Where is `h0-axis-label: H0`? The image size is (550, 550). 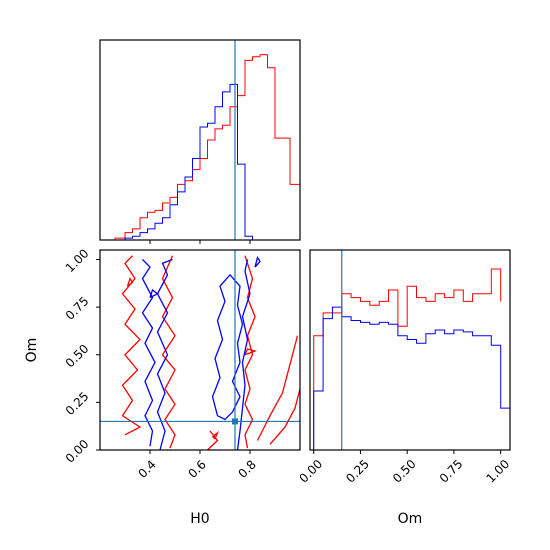
h0-axis-label: H0 is located at coordinates (199, 519).